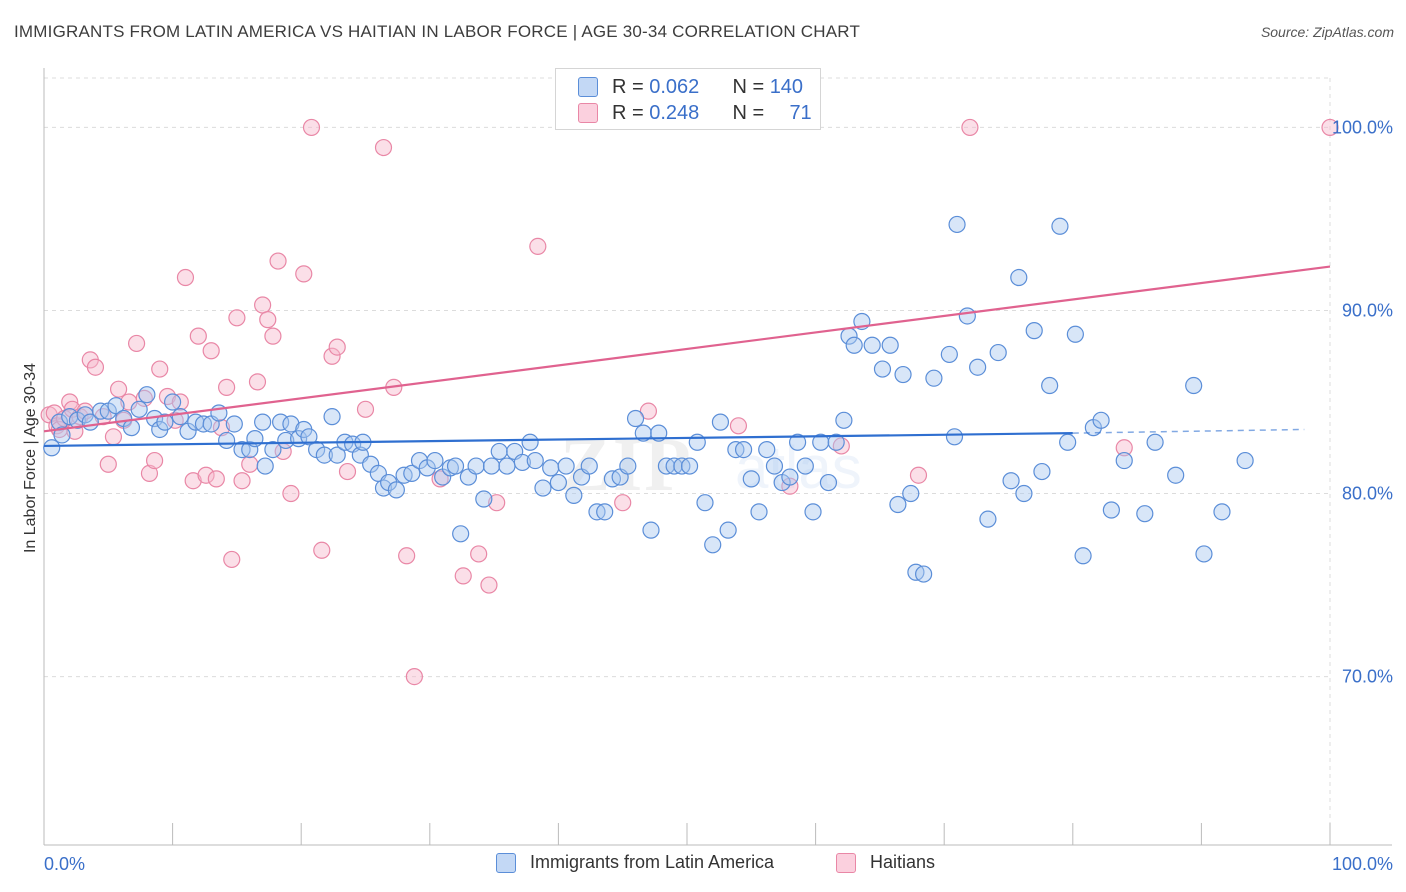 This screenshot has height=892, width=1406. I want to click on r-value-latin-america: 0.062, so click(674, 87).